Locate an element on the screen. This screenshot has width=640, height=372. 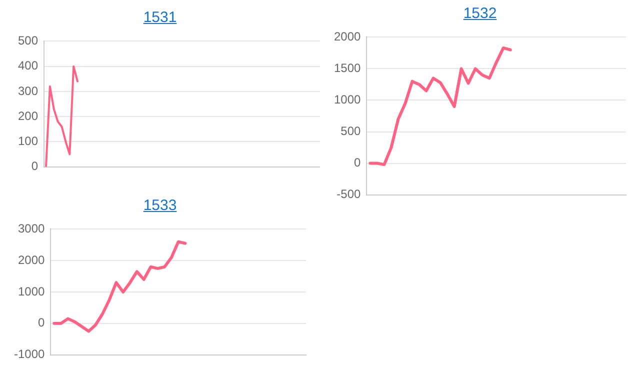
chart-title: 1533 is located at coordinates (160, 206).